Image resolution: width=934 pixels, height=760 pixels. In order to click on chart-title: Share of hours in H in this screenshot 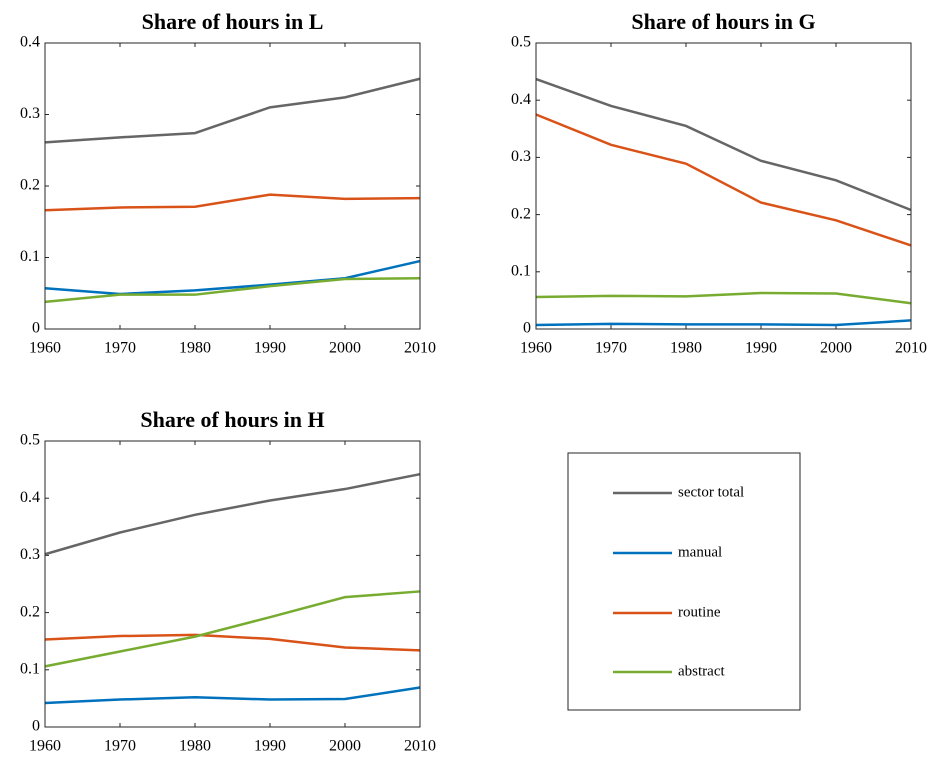, I will do `click(232, 419)`.